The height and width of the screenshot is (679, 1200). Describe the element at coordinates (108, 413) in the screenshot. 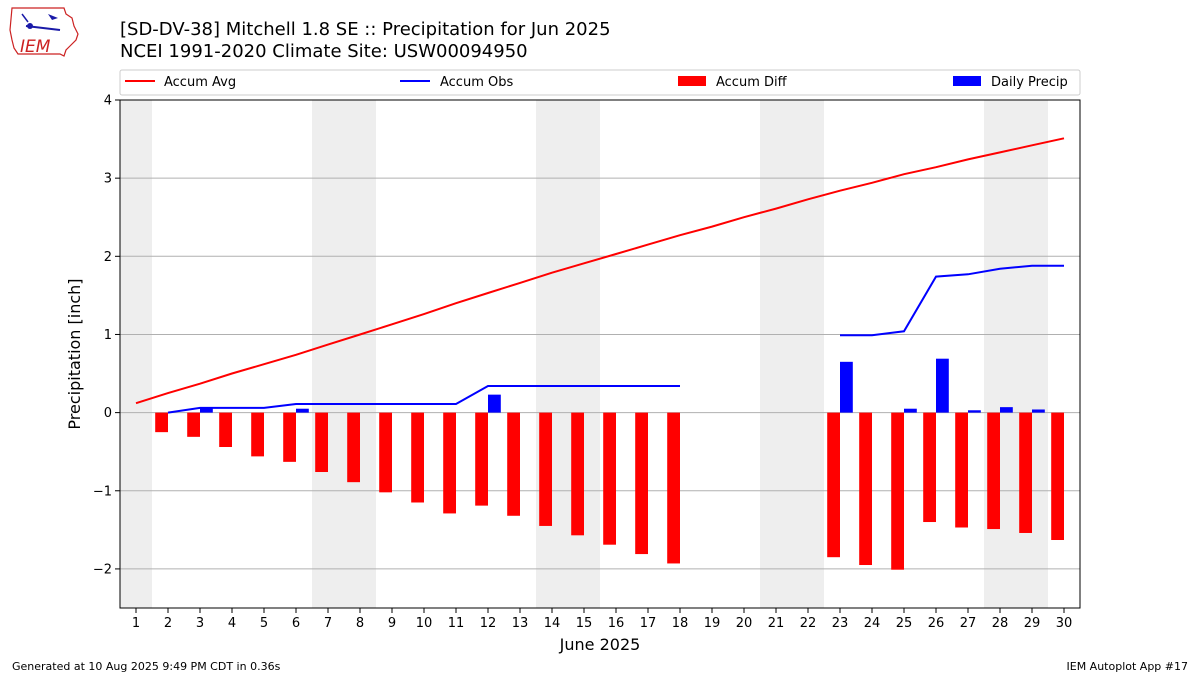

I see `y-tick-label: 0` at that location.